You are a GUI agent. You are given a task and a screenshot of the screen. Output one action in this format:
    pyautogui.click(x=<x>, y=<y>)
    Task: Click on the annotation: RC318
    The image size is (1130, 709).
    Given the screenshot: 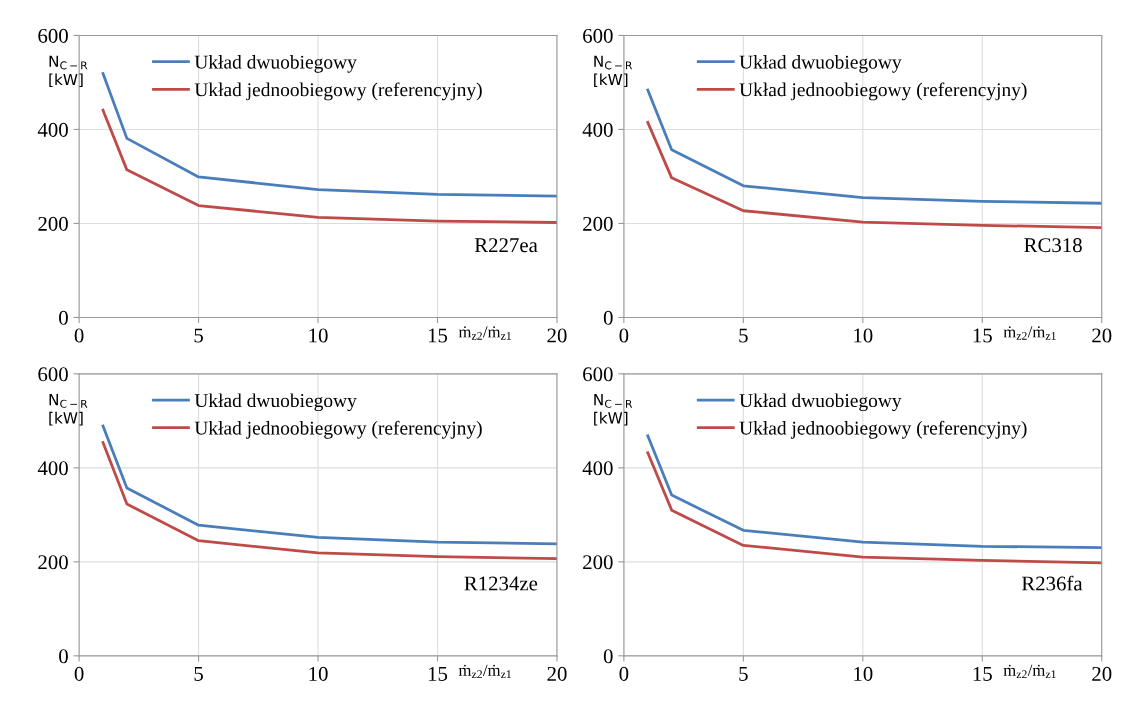 What is the action you would take?
    pyautogui.click(x=1053, y=245)
    